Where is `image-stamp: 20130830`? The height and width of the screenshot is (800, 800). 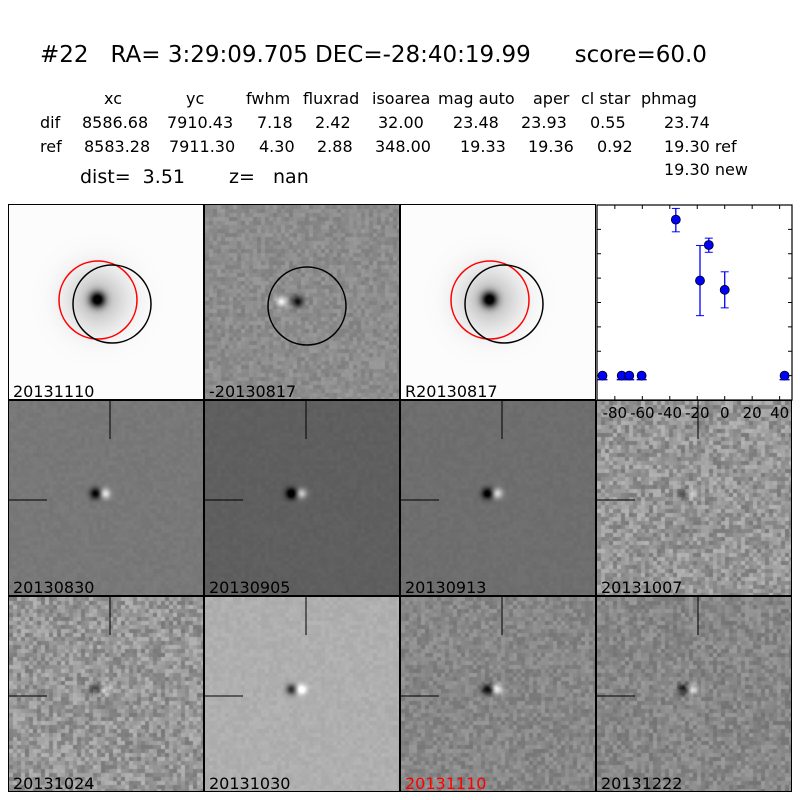 image-stamp: 20130830 is located at coordinates (106, 498).